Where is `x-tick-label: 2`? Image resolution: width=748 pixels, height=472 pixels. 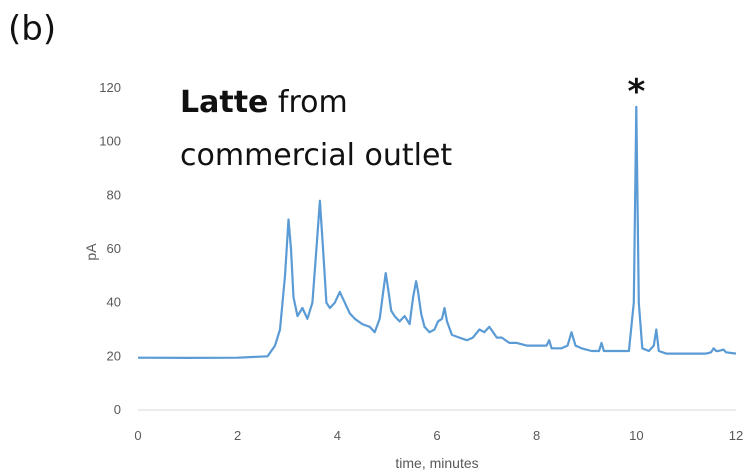
x-tick-label: 2 is located at coordinates (237, 435).